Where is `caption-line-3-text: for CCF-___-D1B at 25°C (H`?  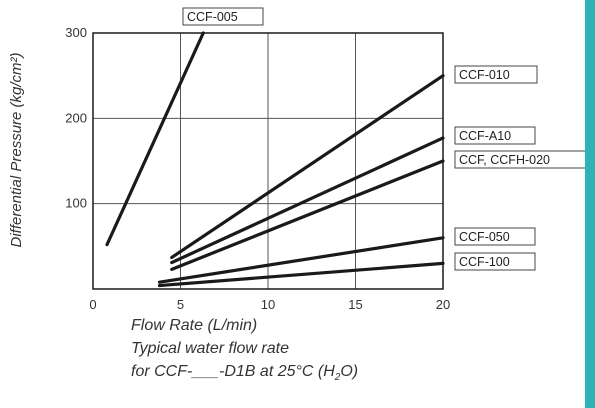 caption-line-3-text: for CCF-___-D1B at 25°C (H is located at coordinates (233, 371).